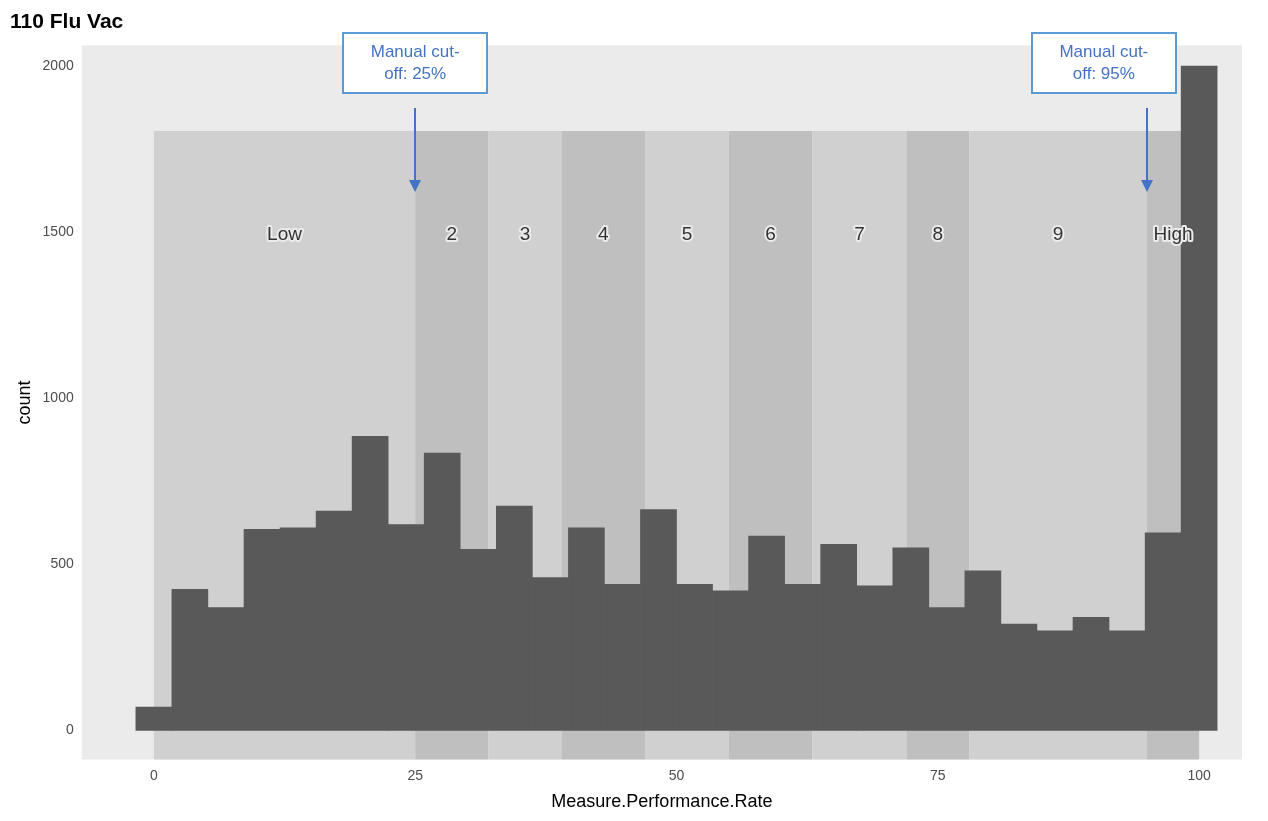  Describe the element at coordinates (676, 774) in the screenshot. I see `x-tick-label: 50` at that location.